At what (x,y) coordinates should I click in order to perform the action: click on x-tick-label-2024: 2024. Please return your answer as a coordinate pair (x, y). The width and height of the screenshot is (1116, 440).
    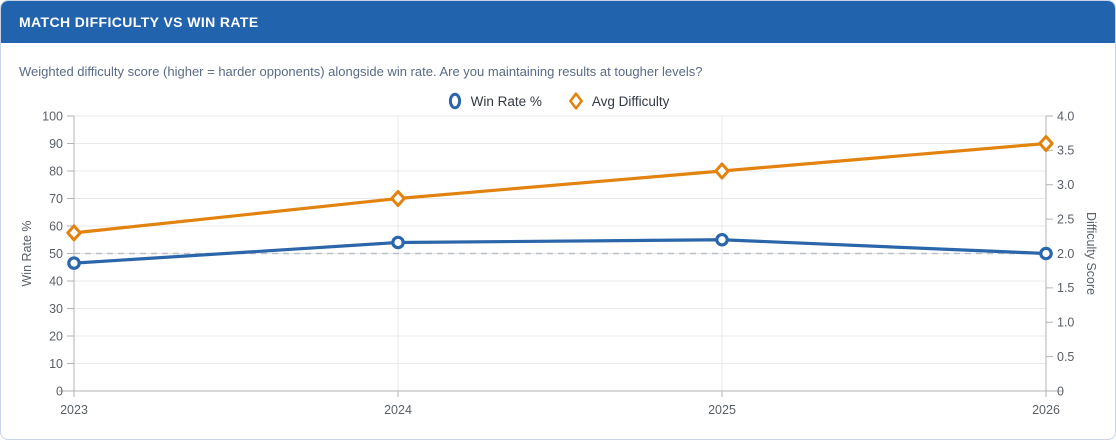
    Looking at the image, I should click on (398, 410).